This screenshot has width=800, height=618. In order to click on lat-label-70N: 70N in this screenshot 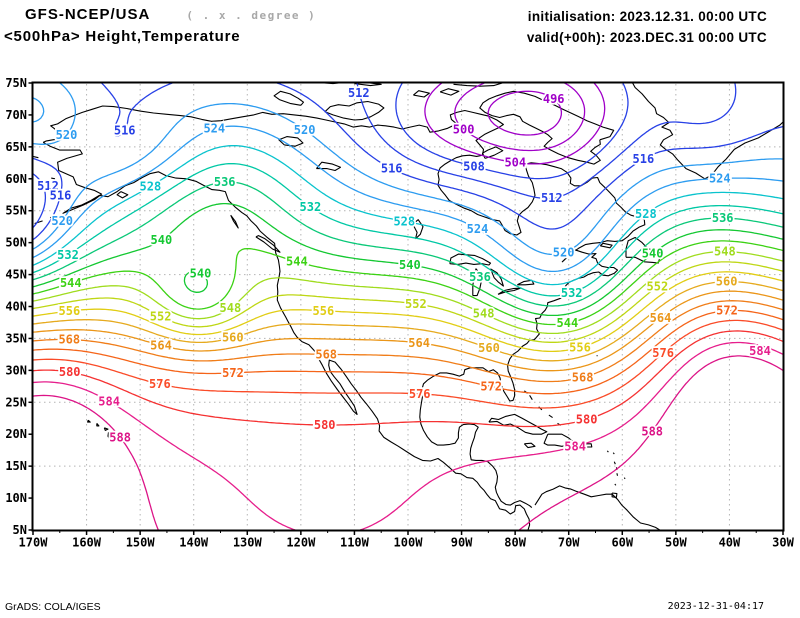, I will do `click(16, 115)`.